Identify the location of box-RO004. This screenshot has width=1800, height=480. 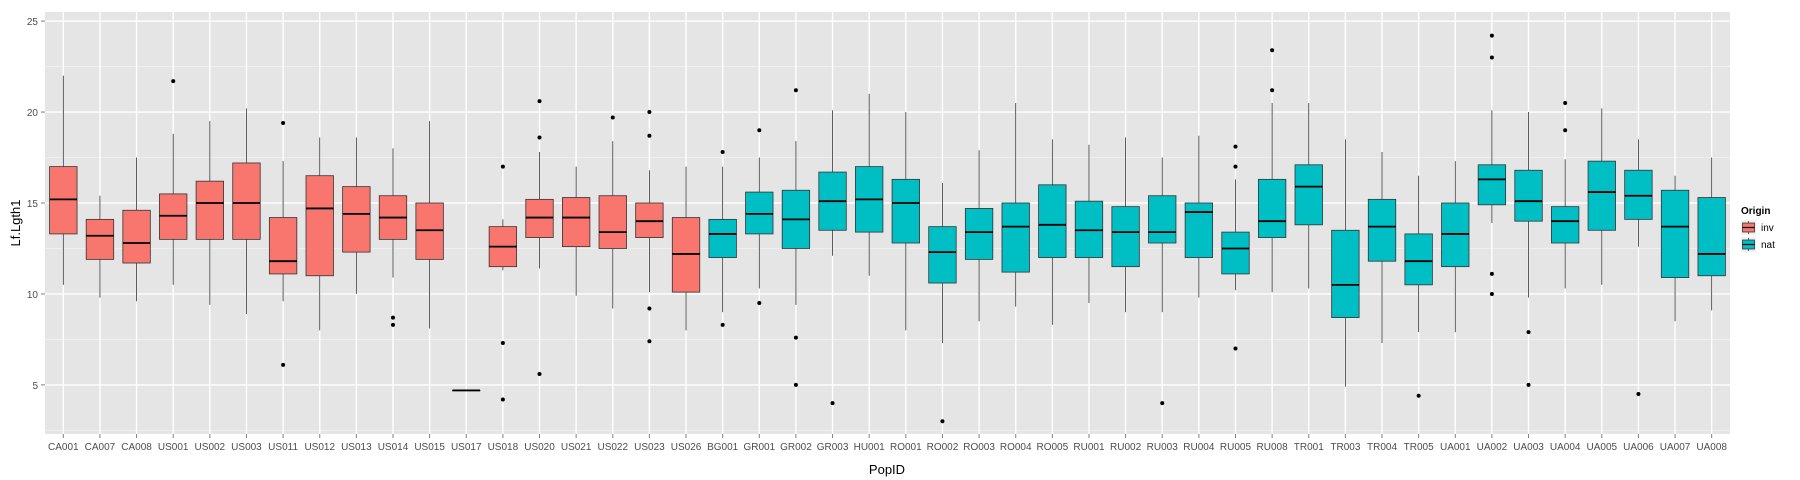
(1015, 204).